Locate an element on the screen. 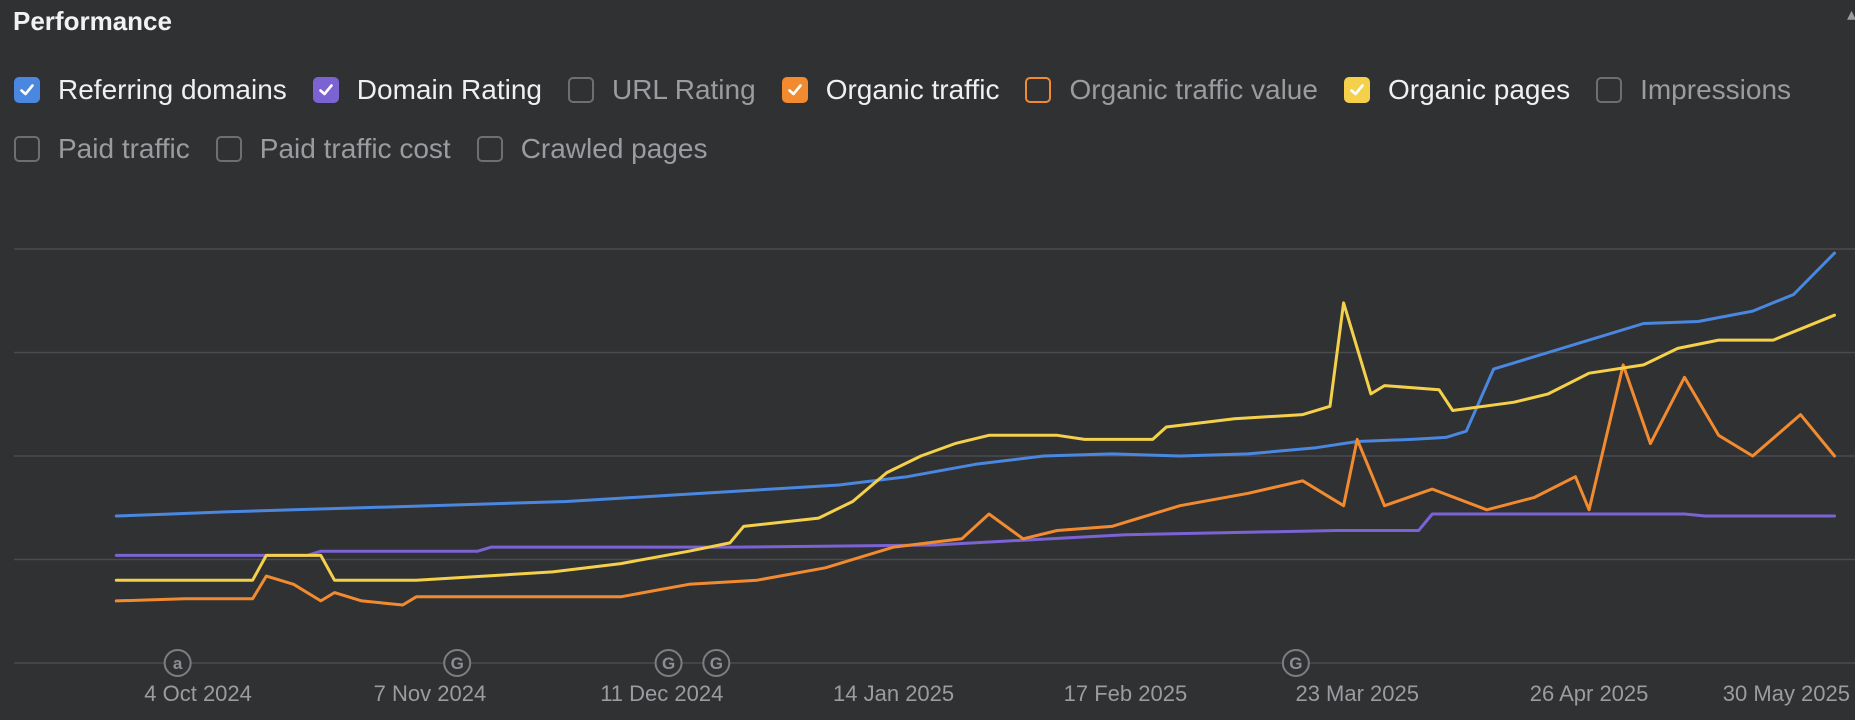  annotation-symbol: a is located at coordinates (178, 663).